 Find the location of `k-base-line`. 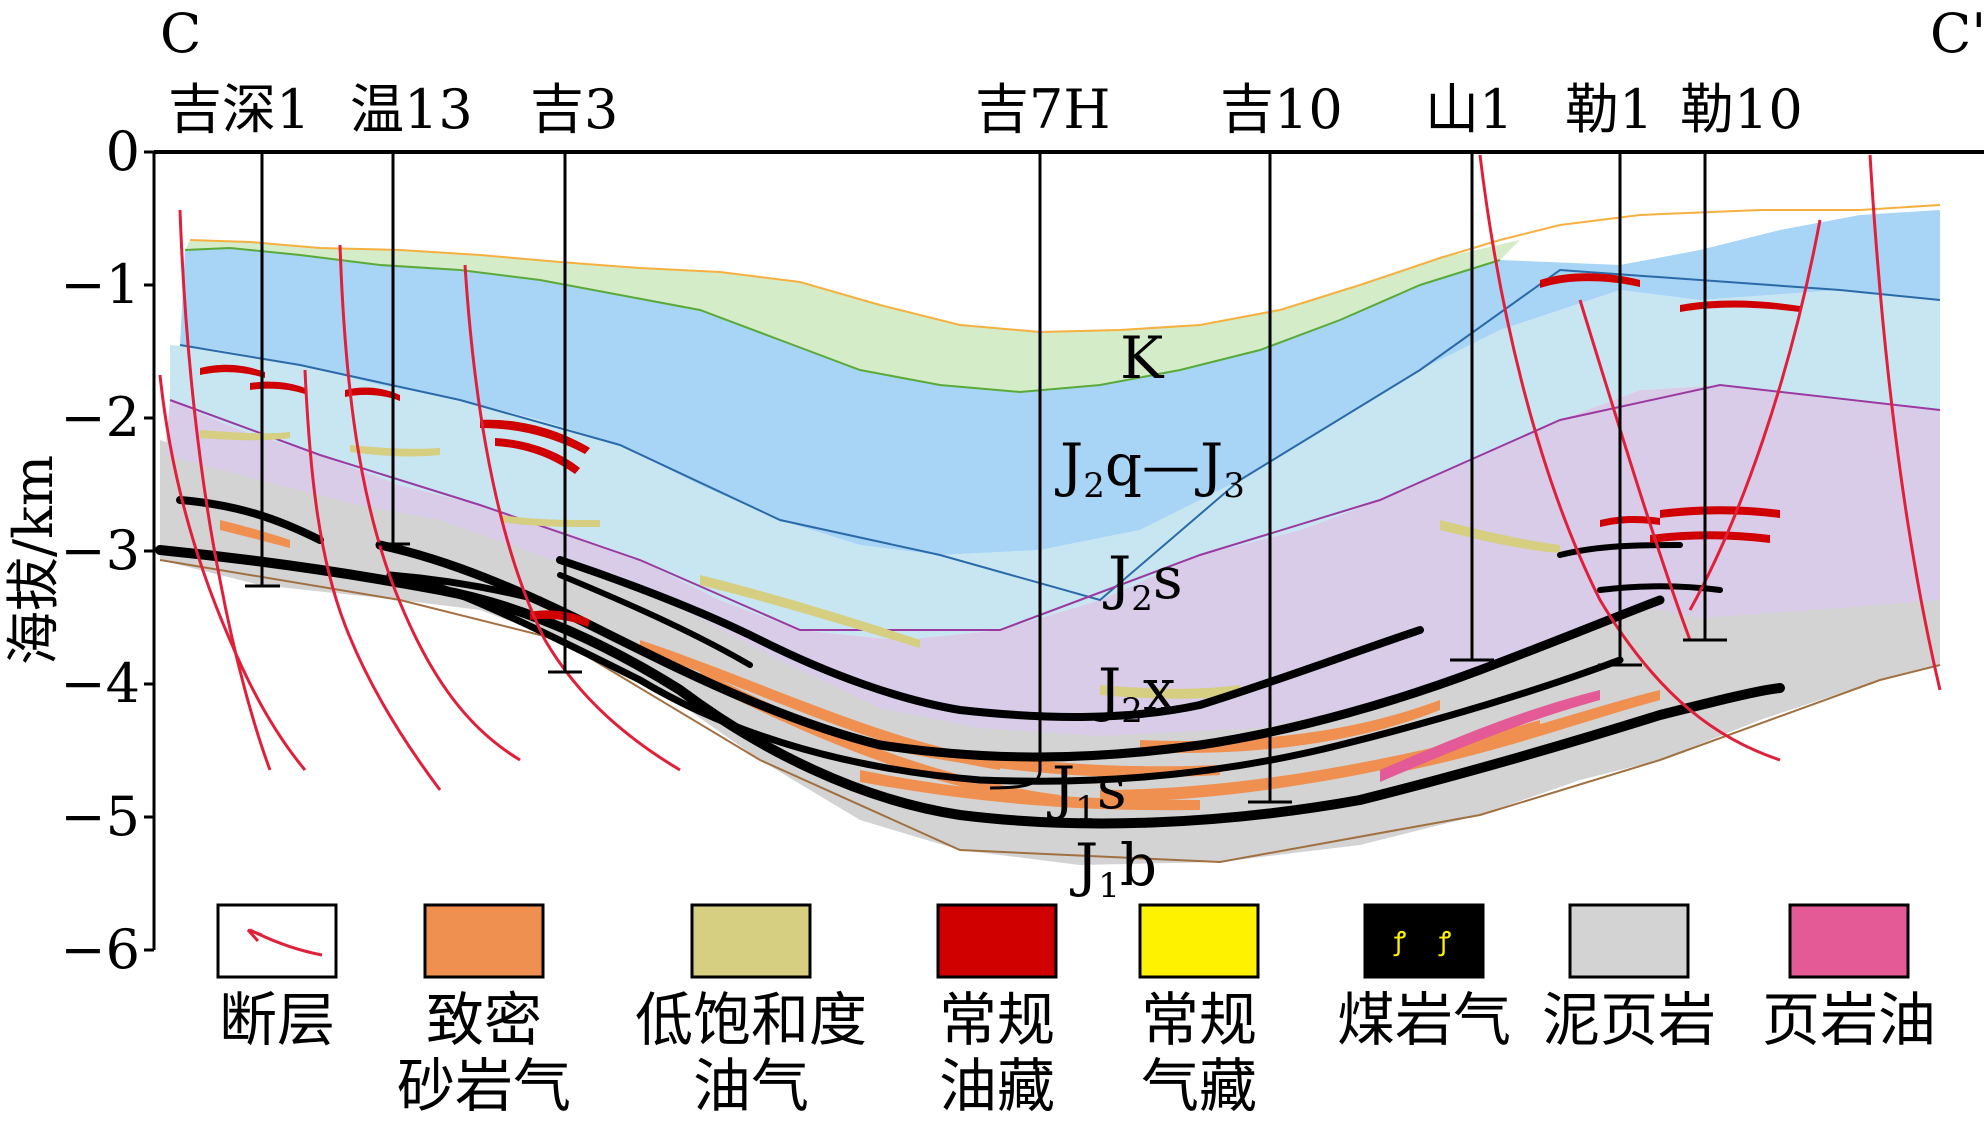

k-base-line is located at coordinates (842, 320).